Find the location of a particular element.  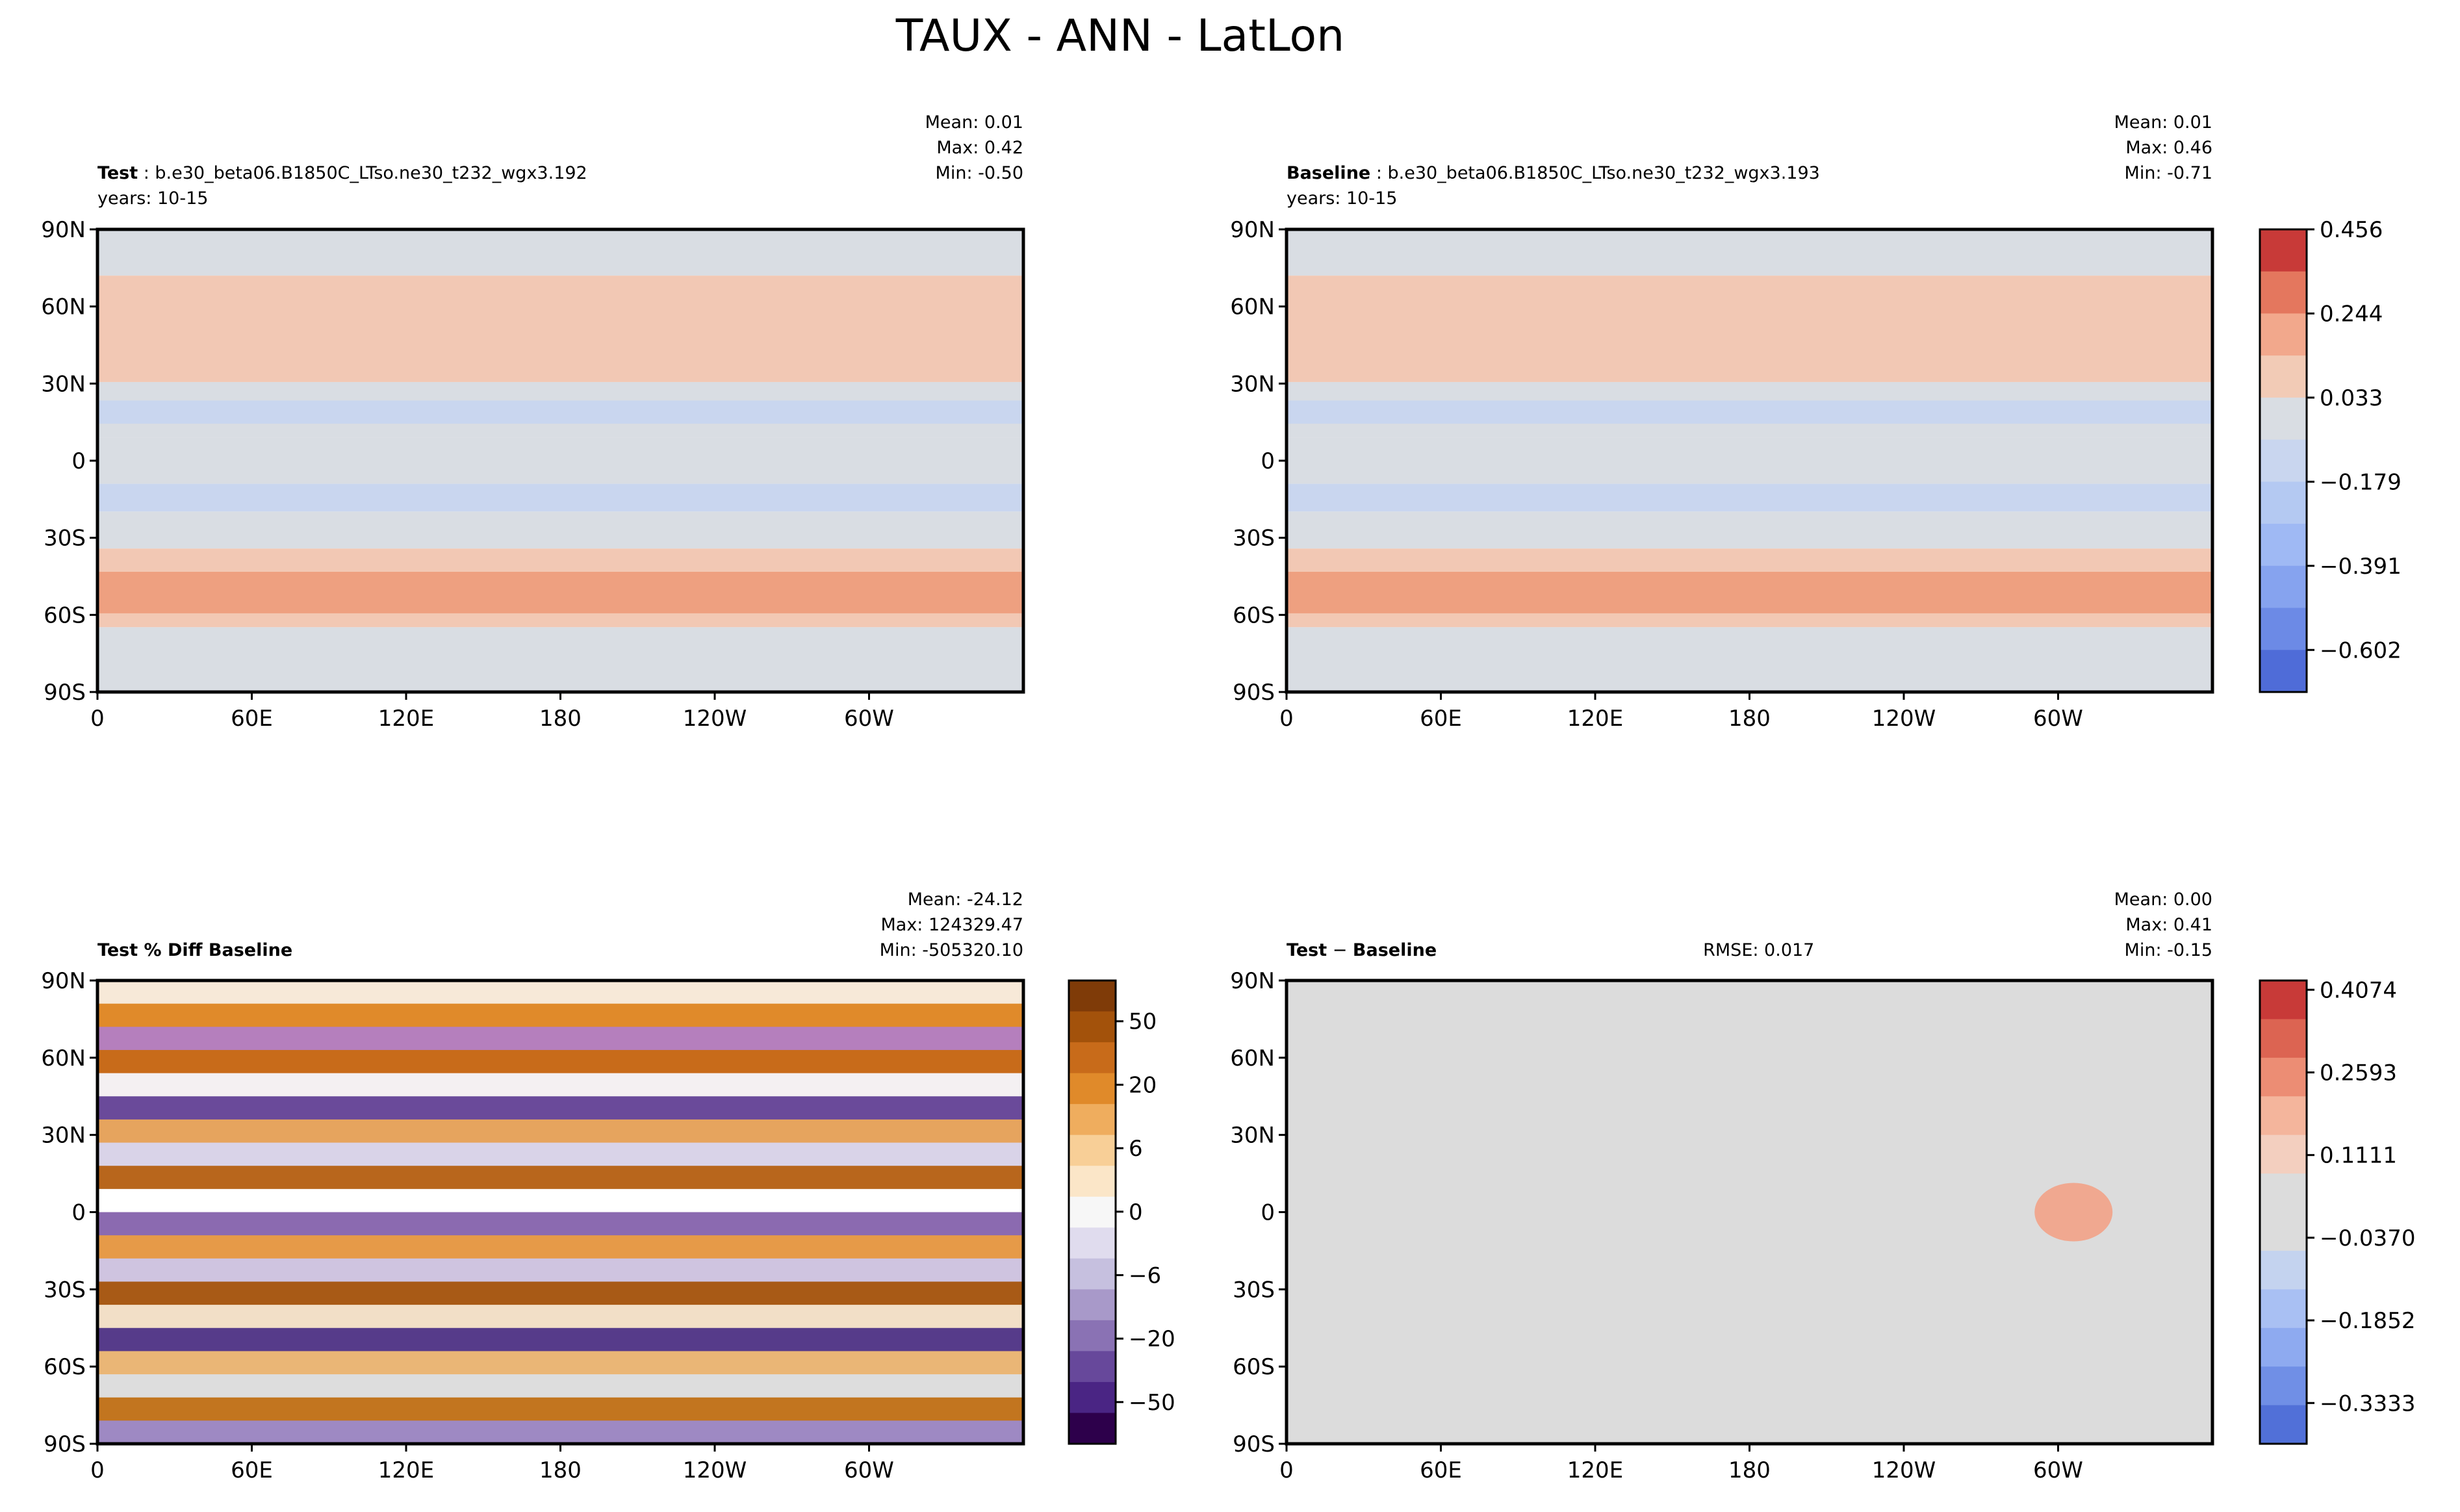

colorbar-tick-label: −6 is located at coordinates (1145, 1275).